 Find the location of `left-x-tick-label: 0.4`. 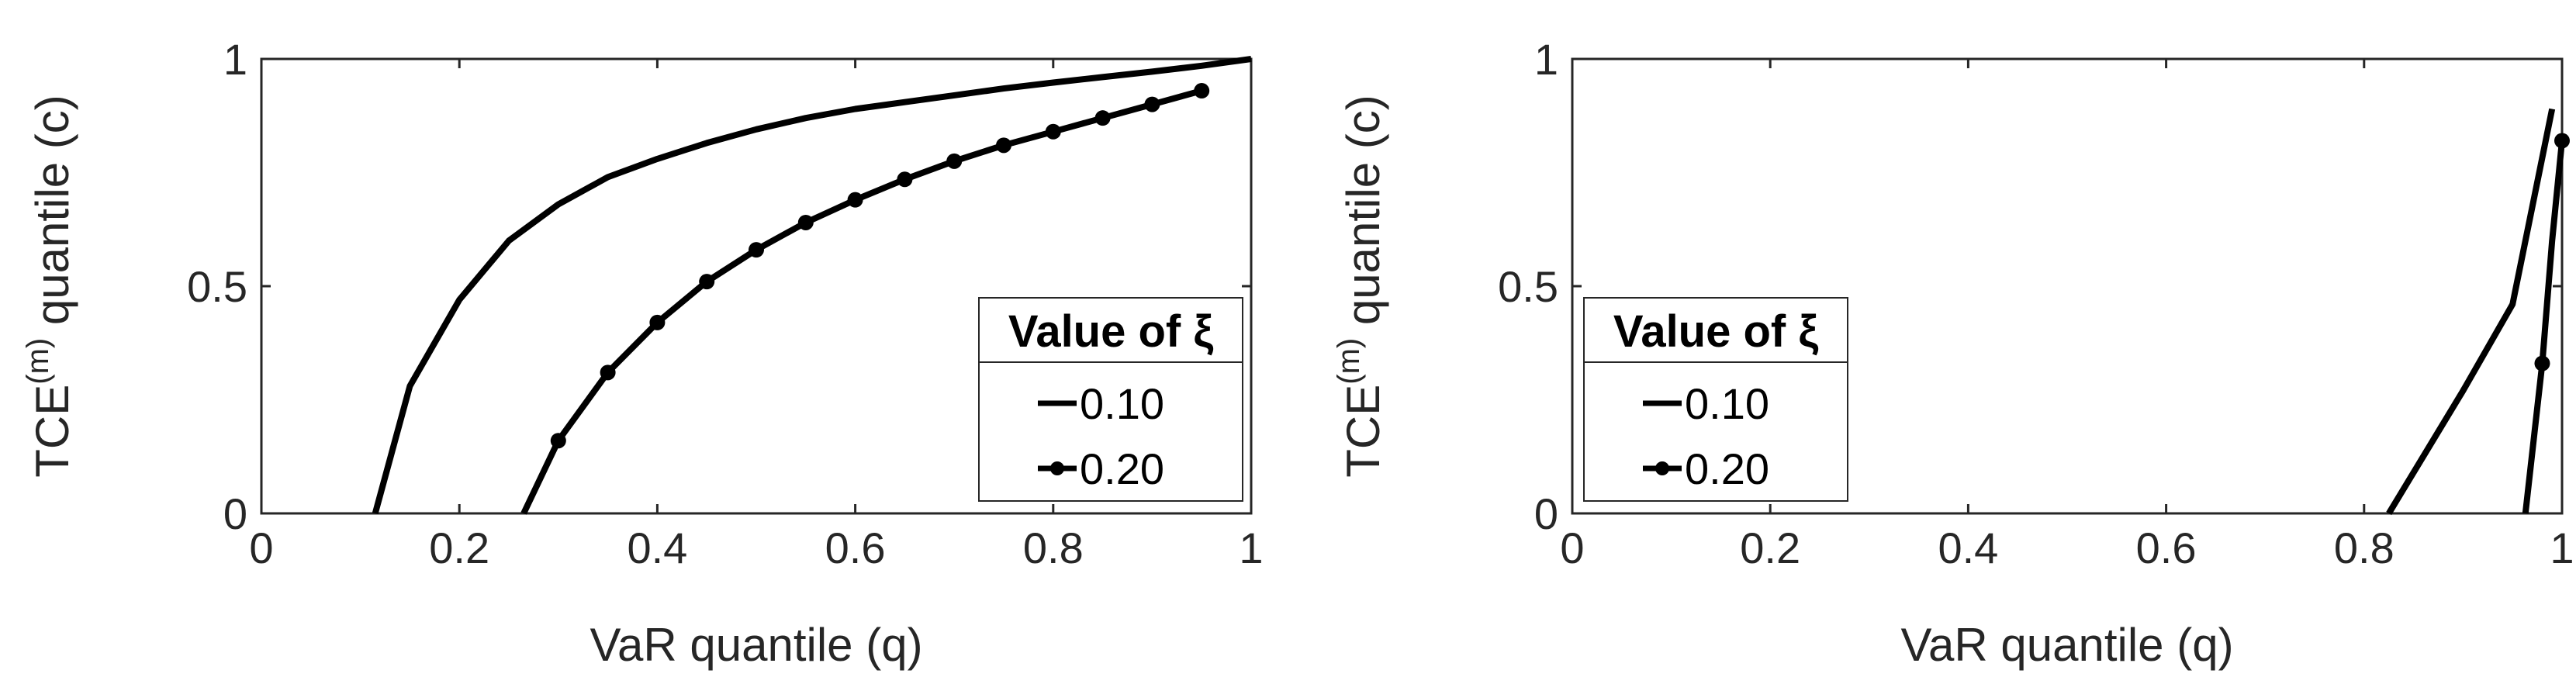

left-x-tick-label: 0.4 is located at coordinates (657, 547).